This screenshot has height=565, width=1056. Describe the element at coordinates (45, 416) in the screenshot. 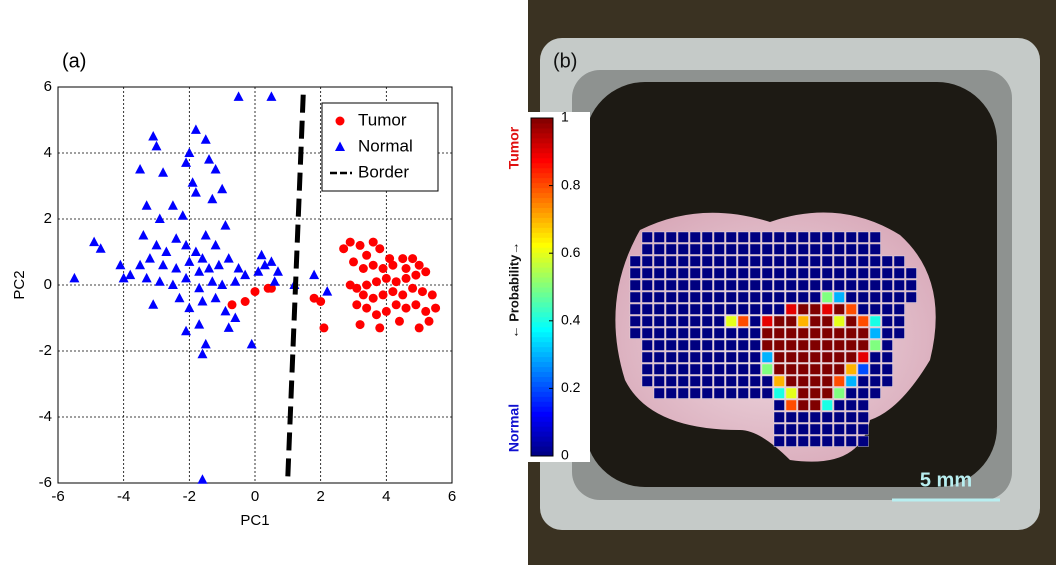

I see `y-tick-label: -4` at that location.